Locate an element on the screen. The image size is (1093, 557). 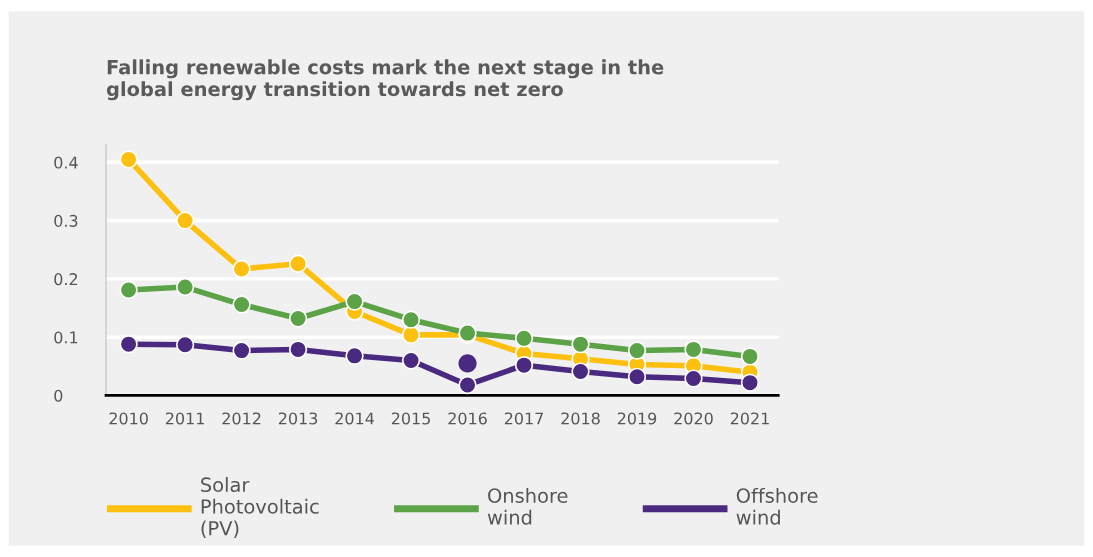
chart-title: Falling renewable costs mark the next stage in the global energy transition towards net zero is located at coordinates (385, 80).